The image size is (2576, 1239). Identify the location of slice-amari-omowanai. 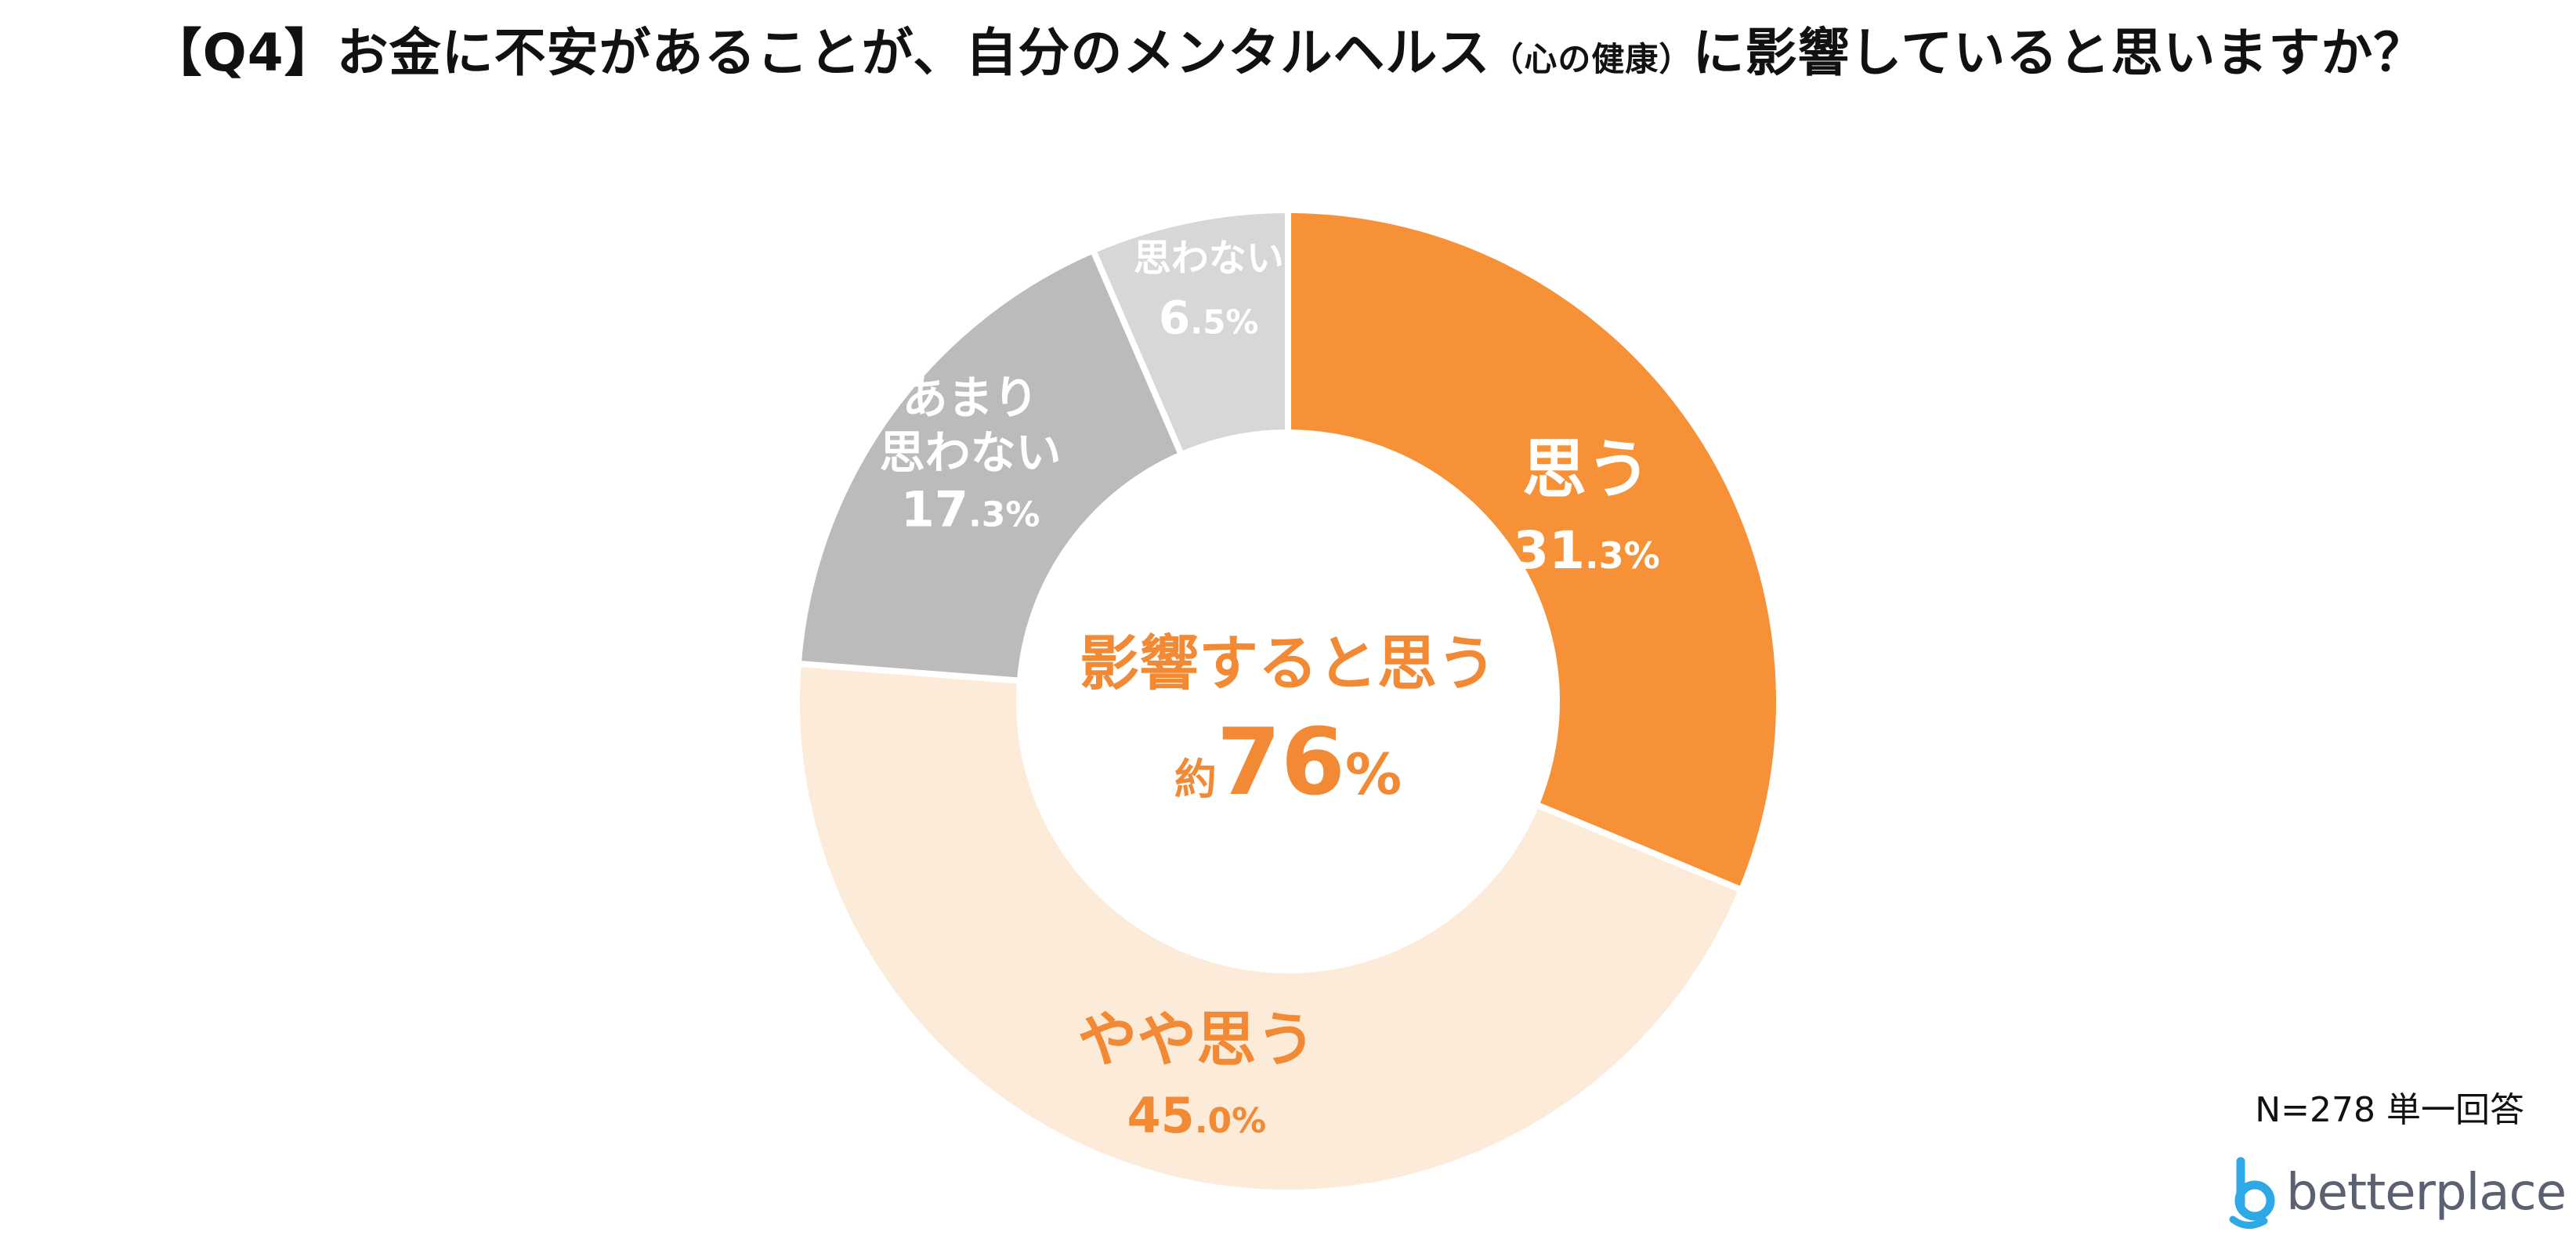
(990, 465).